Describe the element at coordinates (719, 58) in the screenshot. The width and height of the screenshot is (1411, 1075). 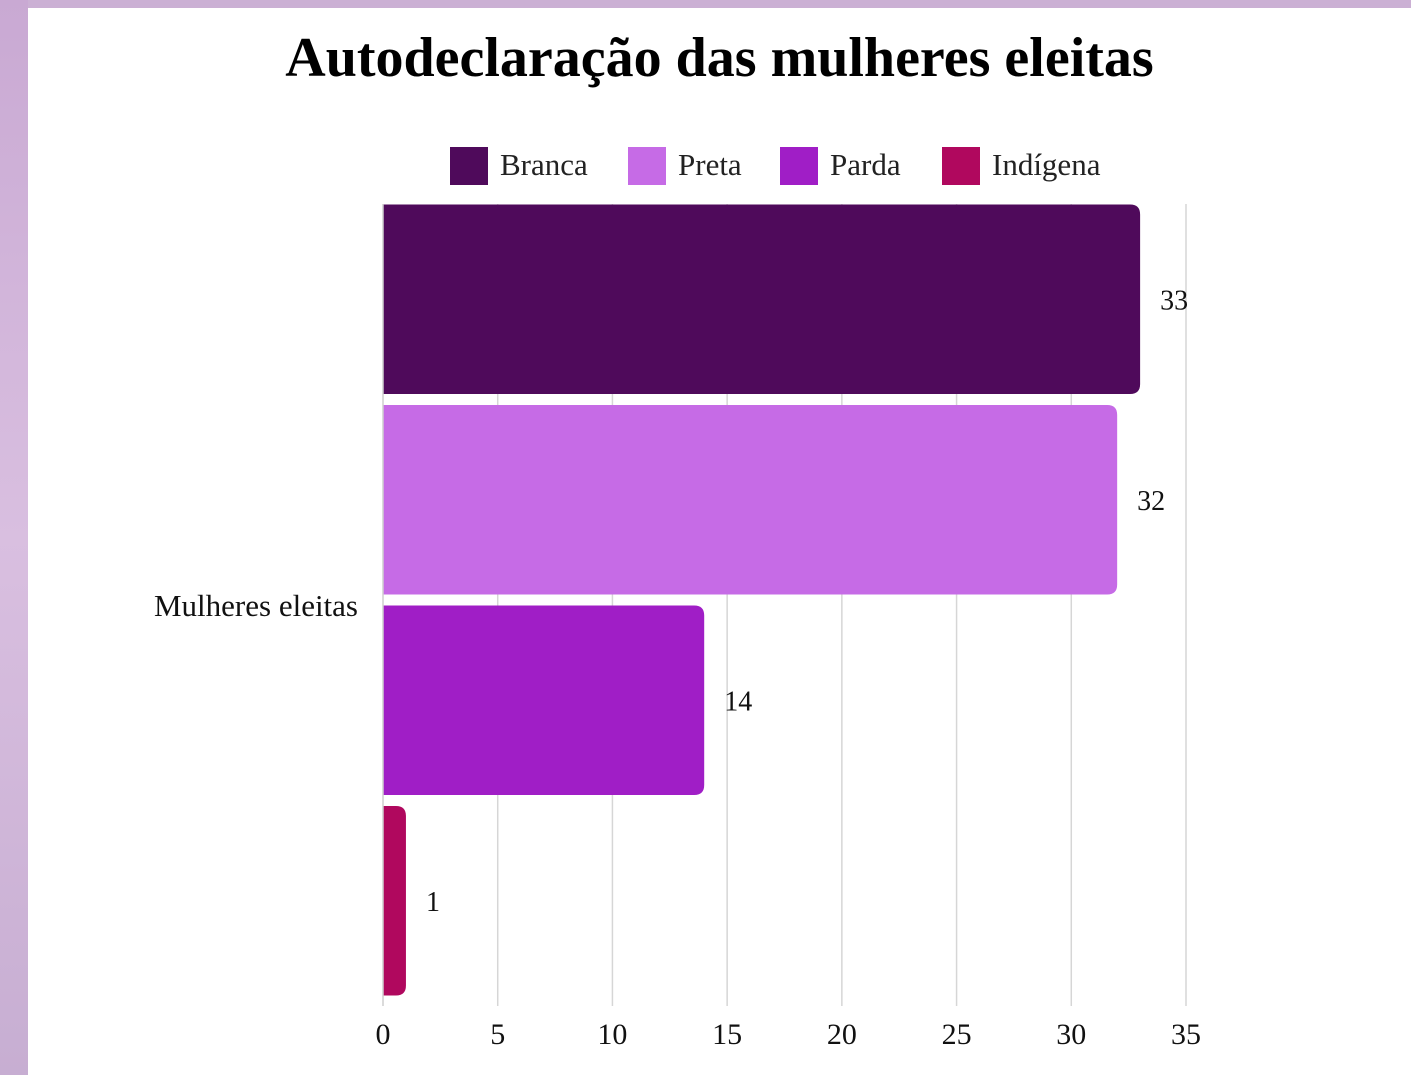
I see `chart-title: Autodeclaração das mulheres eleitas` at that location.